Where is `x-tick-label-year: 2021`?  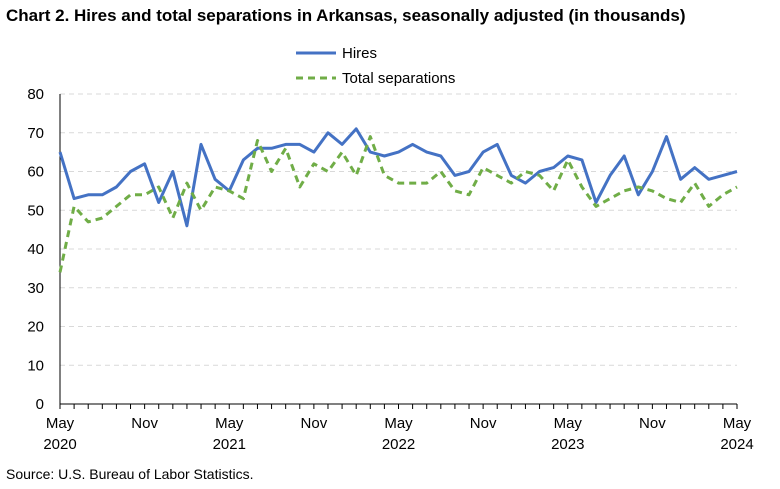 x-tick-label-year: 2021 is located at coordinates (229, 444).